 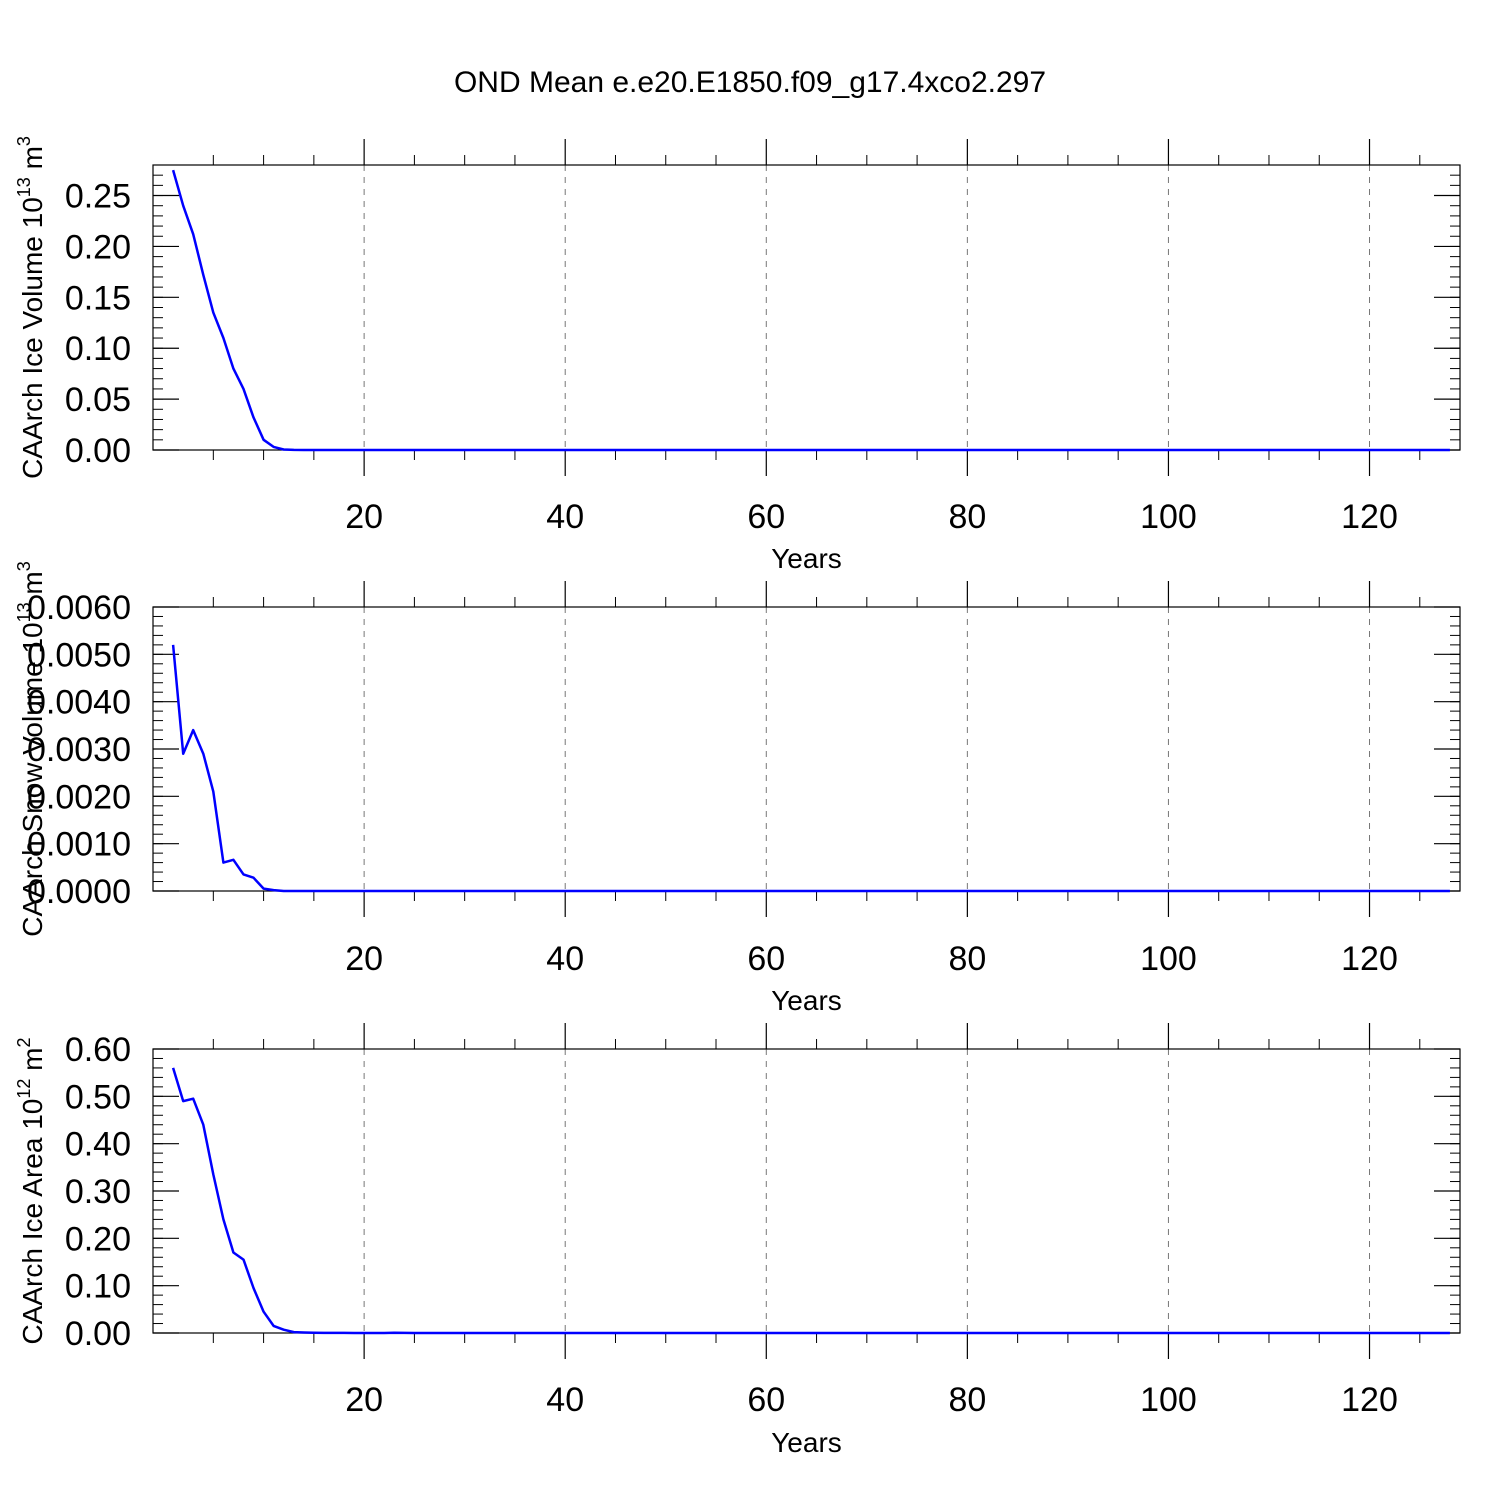 What do you see at coordinates (79, 845) in the screenshot?
I see `y-tick-label: 0.0010` at bounding box center [79, 845].